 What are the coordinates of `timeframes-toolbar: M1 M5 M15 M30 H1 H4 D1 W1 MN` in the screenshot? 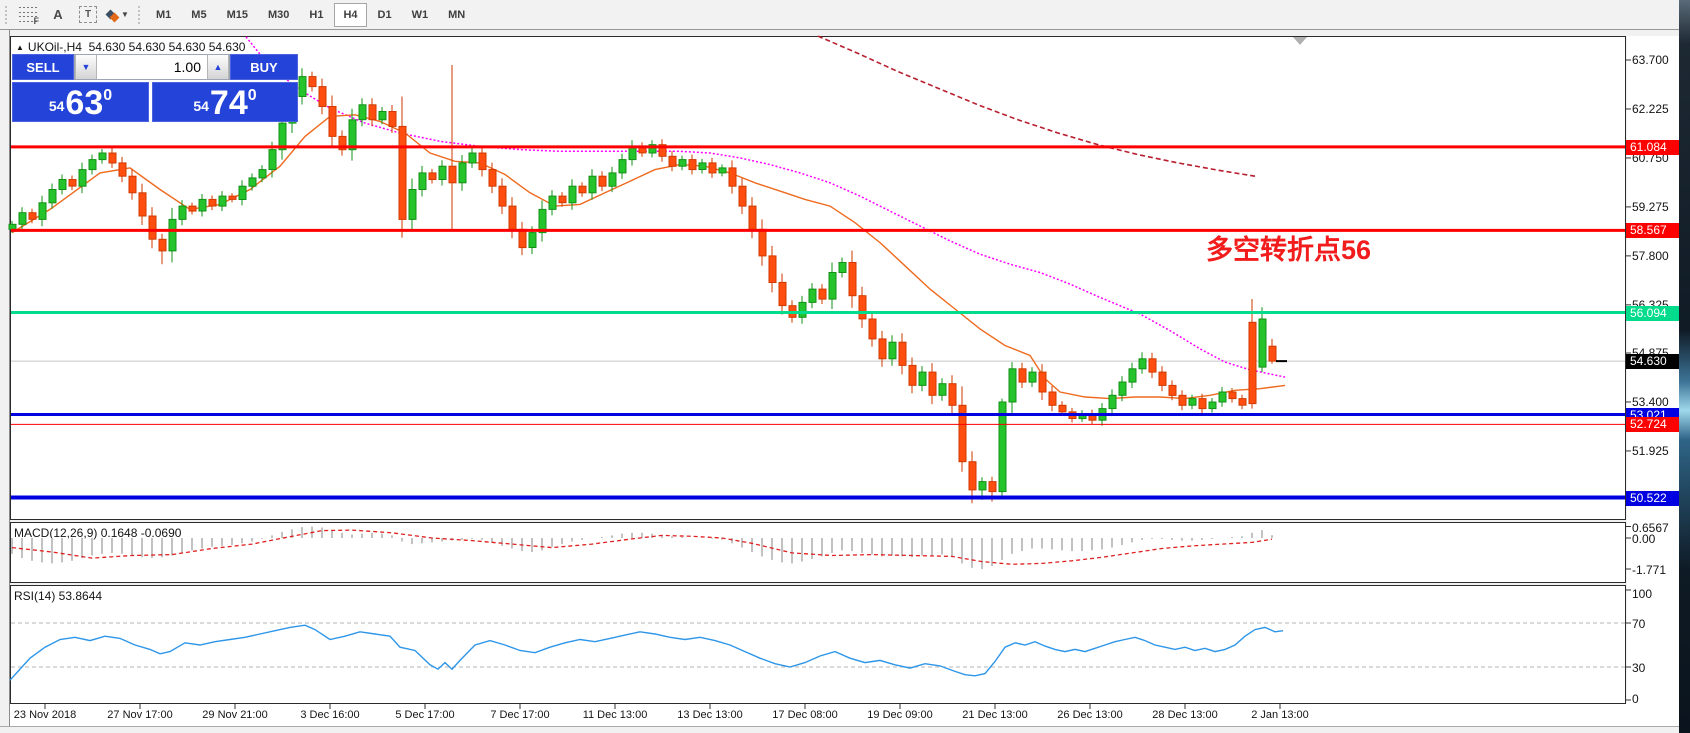 It's located at (310, 14).